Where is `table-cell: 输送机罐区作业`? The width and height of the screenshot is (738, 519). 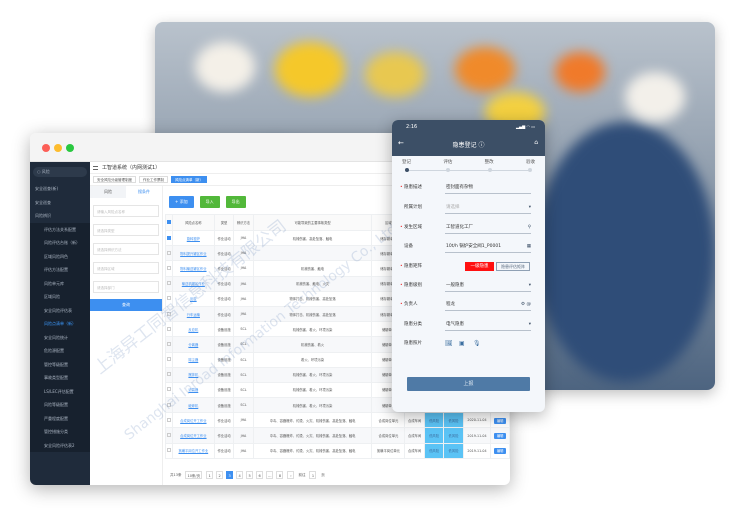
table-cell: 输送机罐区作业 is located at coordinates (193, 283).